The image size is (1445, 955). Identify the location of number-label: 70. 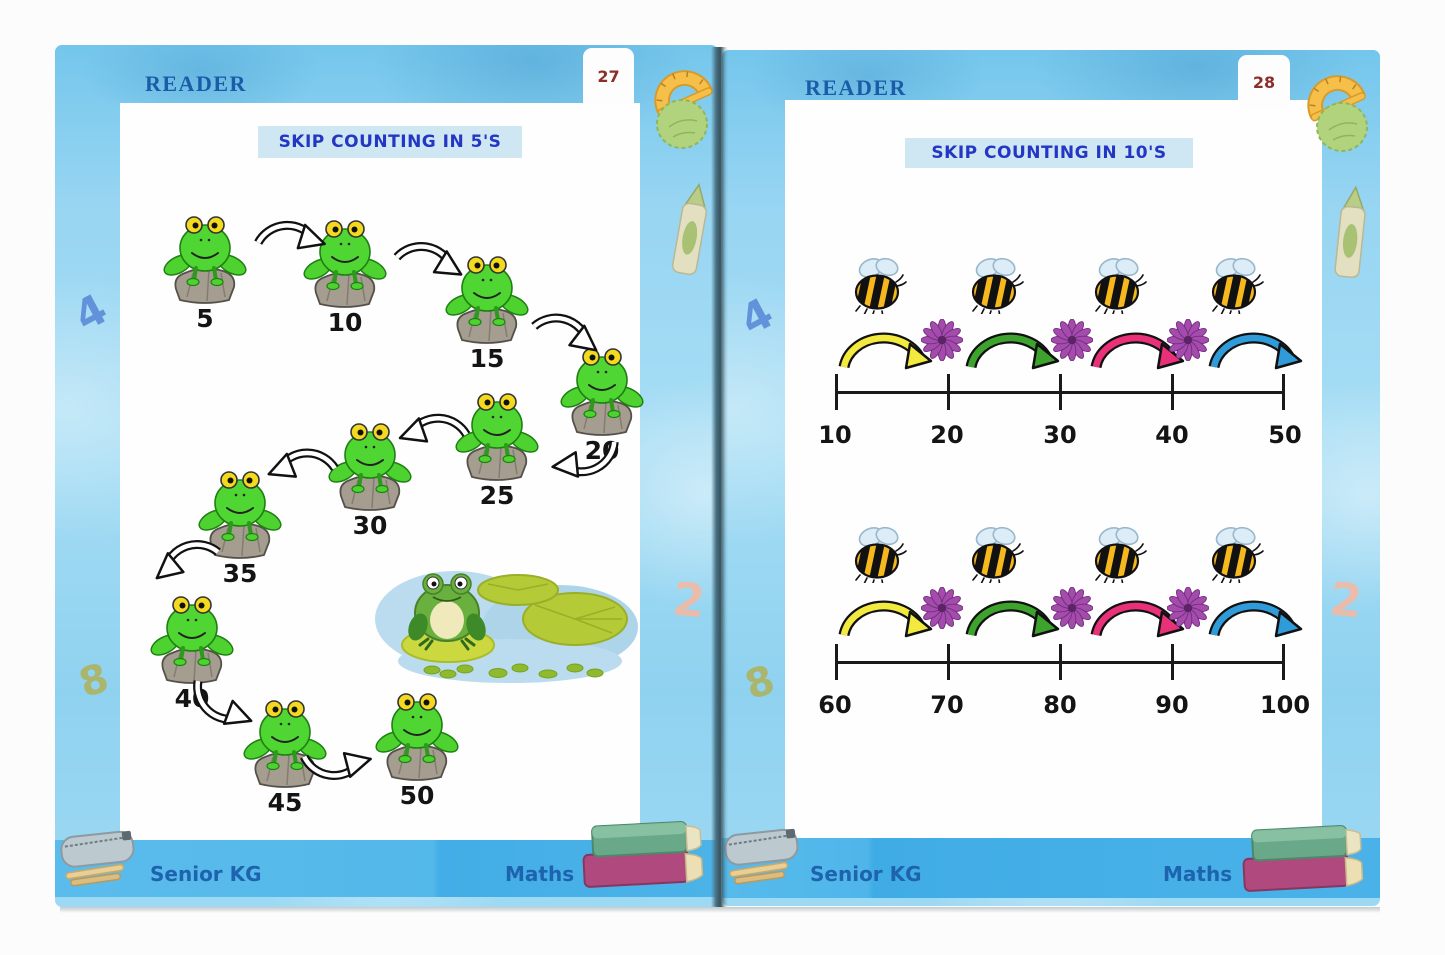
(947, 705).